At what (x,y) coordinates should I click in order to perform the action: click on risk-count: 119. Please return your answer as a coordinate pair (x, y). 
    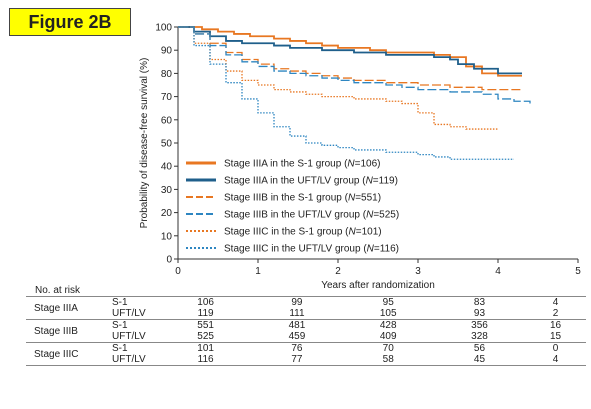
    Looking at the image, I should click on (205, 313).